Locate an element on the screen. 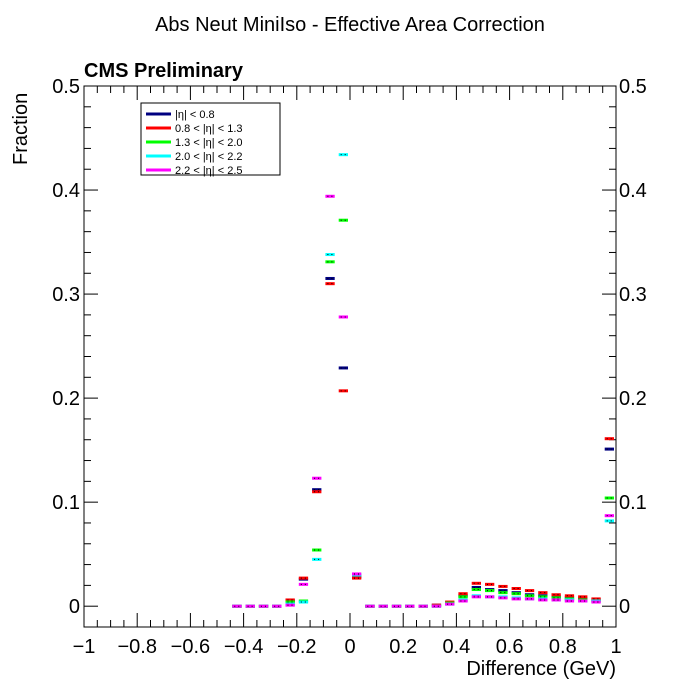 The width and height of the screenshot is (700, 700). x-tick-label: 1 is located at coordinates (615, 647).